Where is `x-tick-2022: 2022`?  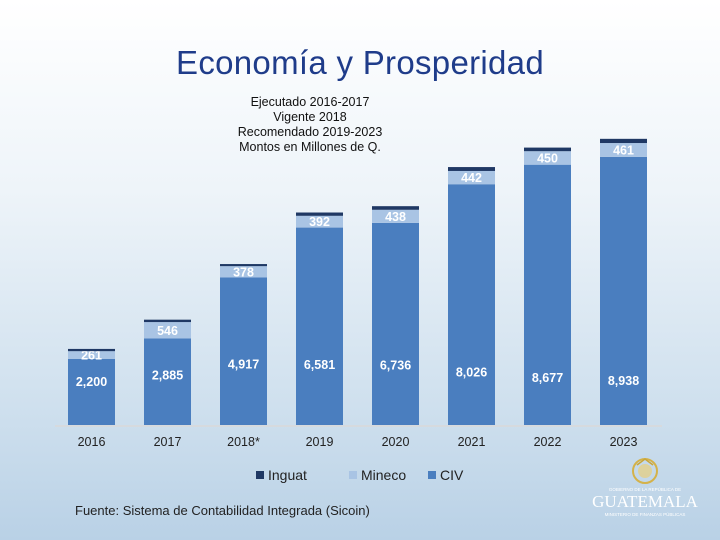 x-tick-2022: 2022 is located at coordinates (548, 442).